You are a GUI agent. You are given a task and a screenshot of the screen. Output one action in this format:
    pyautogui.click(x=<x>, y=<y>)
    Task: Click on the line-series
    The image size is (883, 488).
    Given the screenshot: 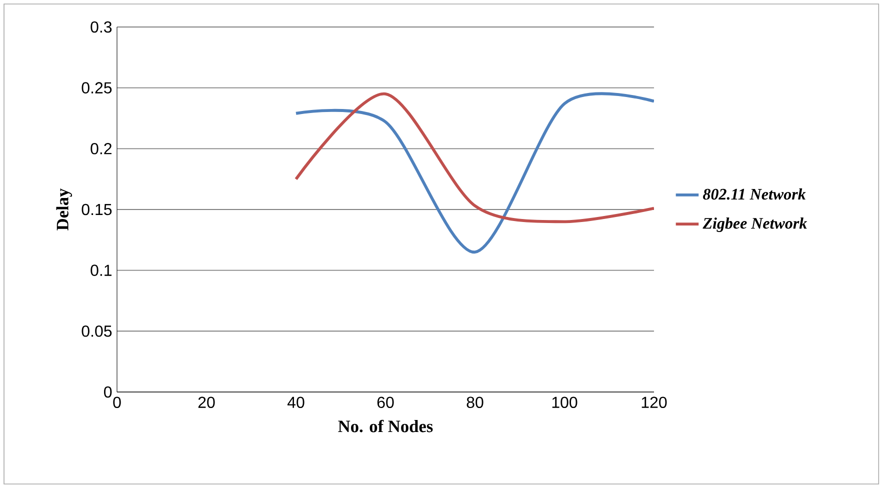 What is the action you would take?
    pyautogui.click(x=474, y=158)
    